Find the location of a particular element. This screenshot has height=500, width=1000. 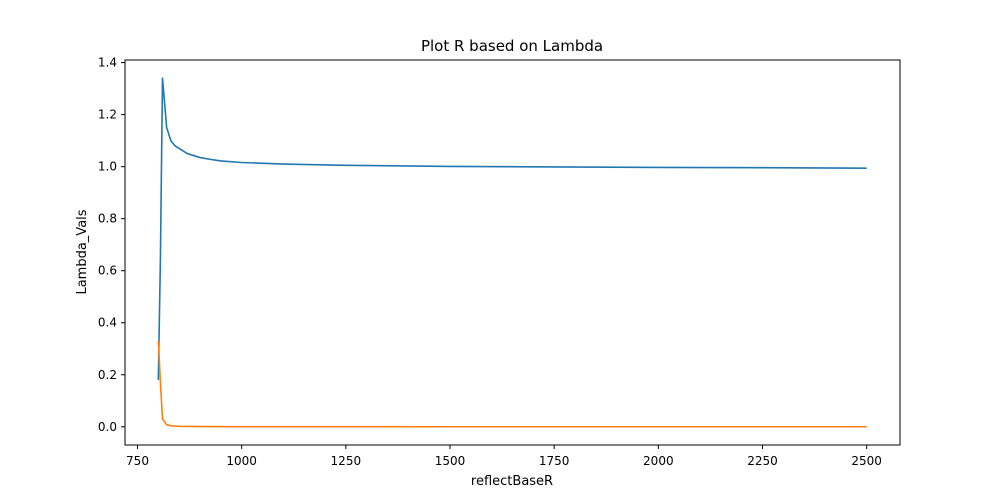

y-tick-label: 1.2 is located at coordinates (107, 115).